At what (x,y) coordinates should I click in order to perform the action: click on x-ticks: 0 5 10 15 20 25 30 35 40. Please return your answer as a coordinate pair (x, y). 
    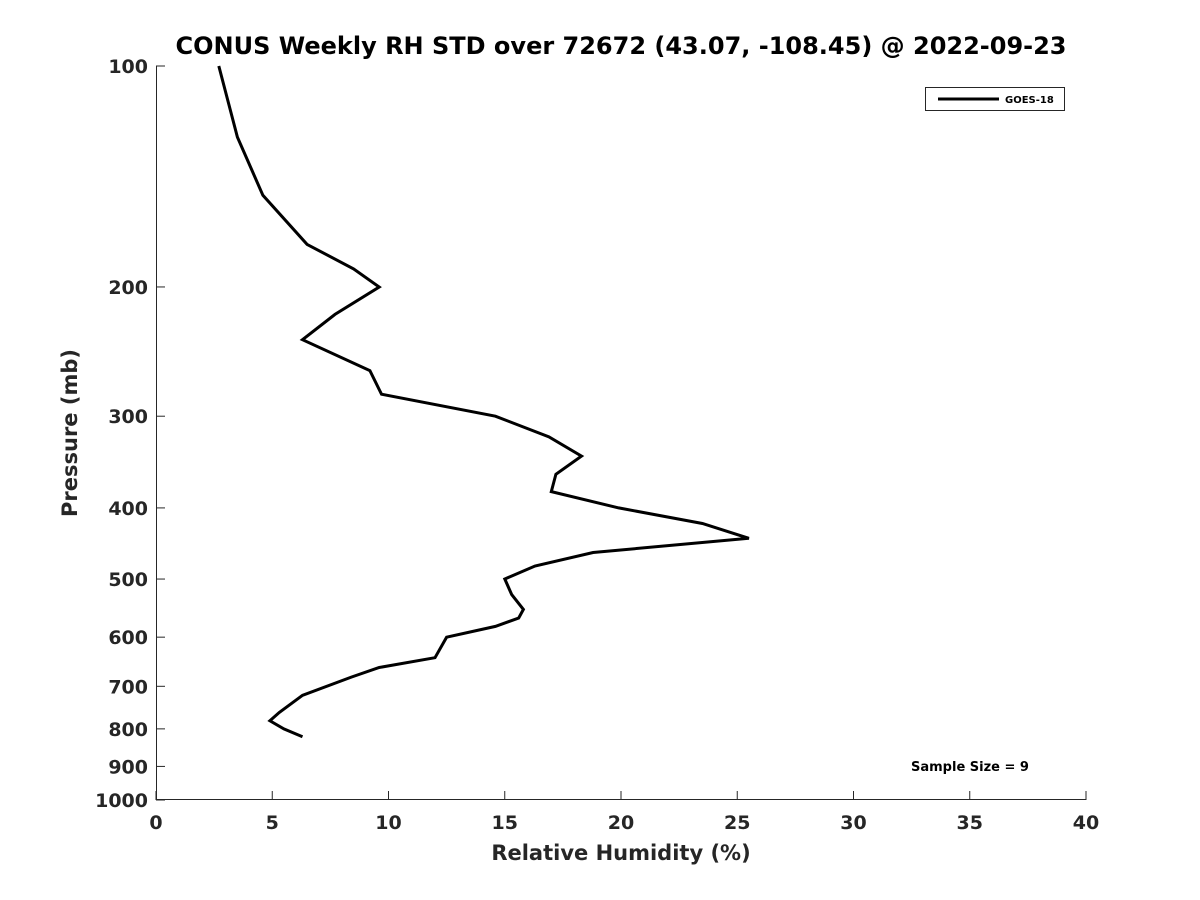
    Looking at the image, I should click on (624, 812).